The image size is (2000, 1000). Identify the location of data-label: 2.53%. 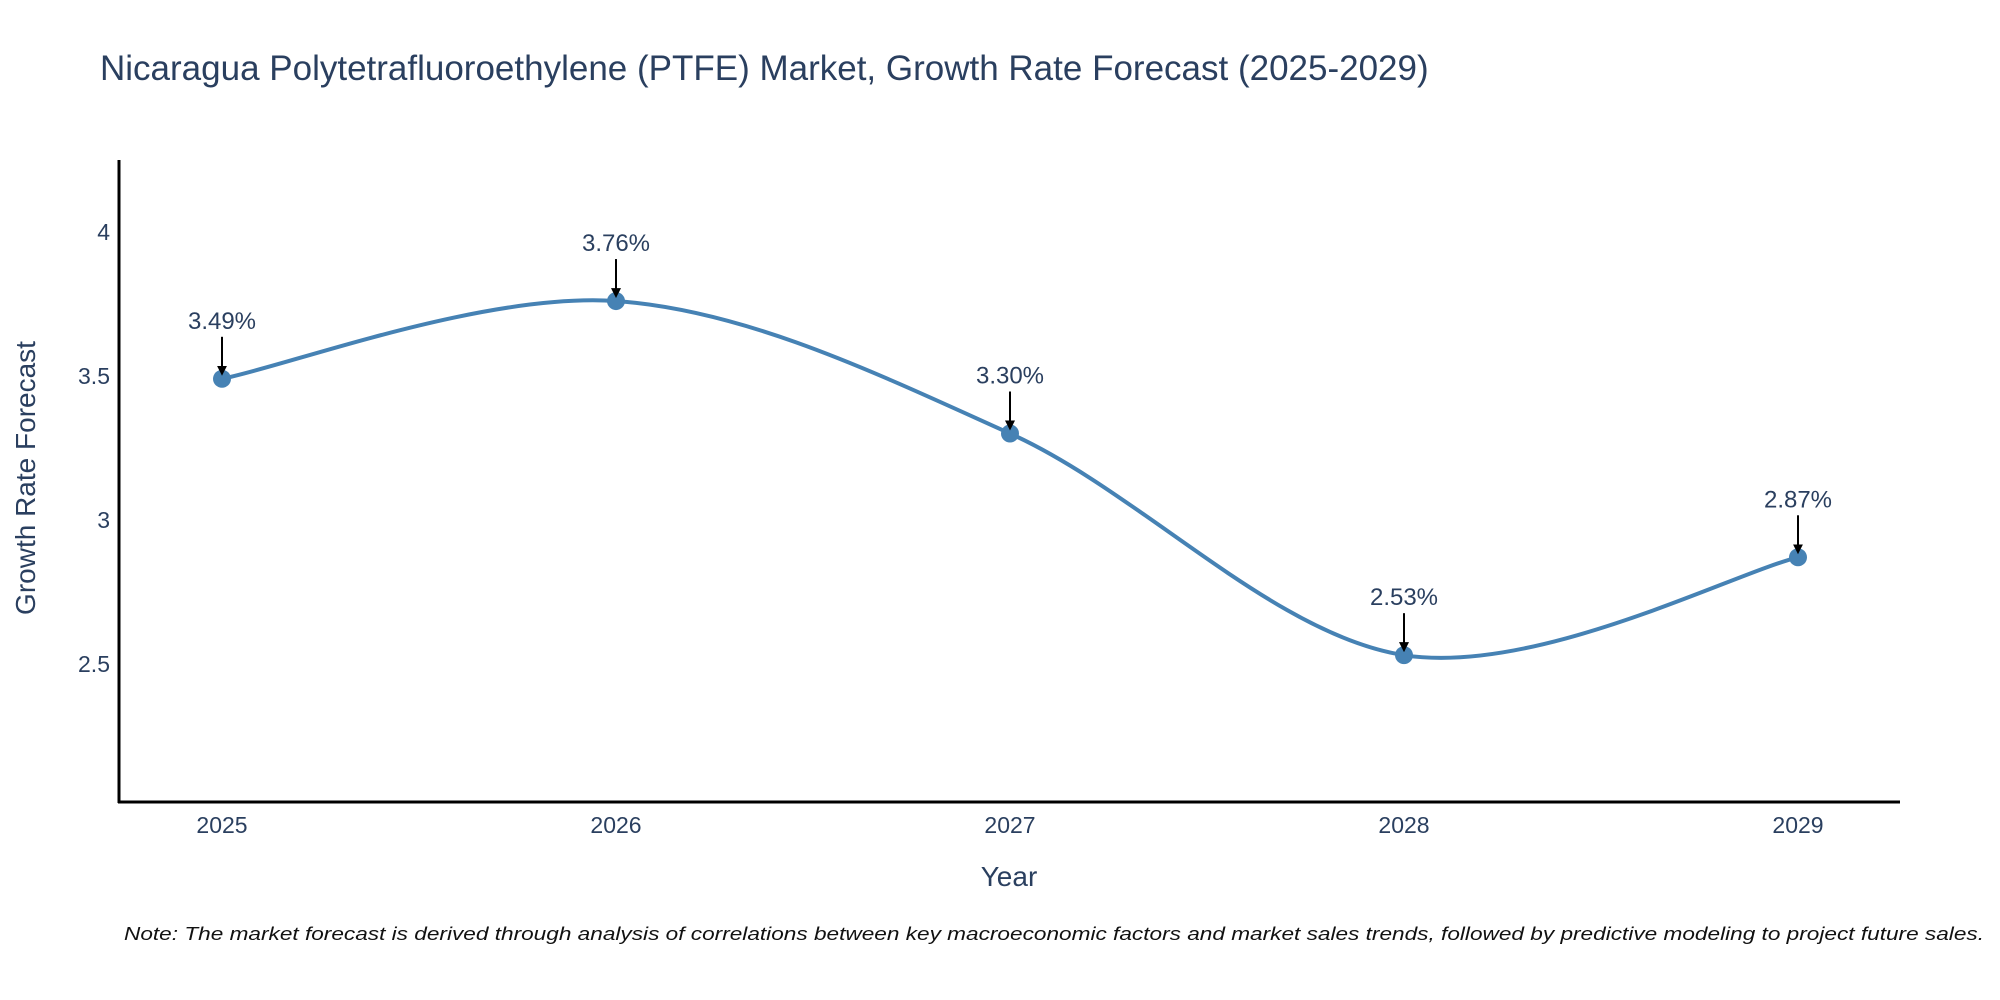
(1404, 597).